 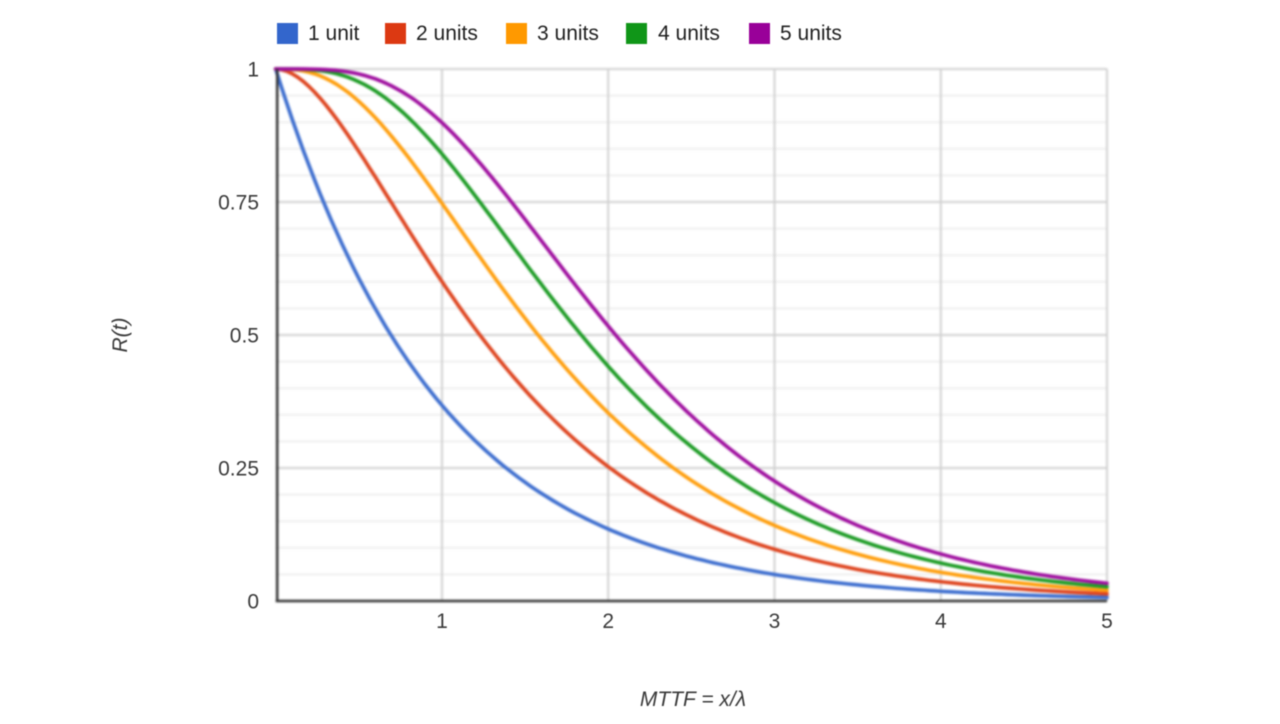 I want to click on svg-text: 4, so click(x=941, y=621).